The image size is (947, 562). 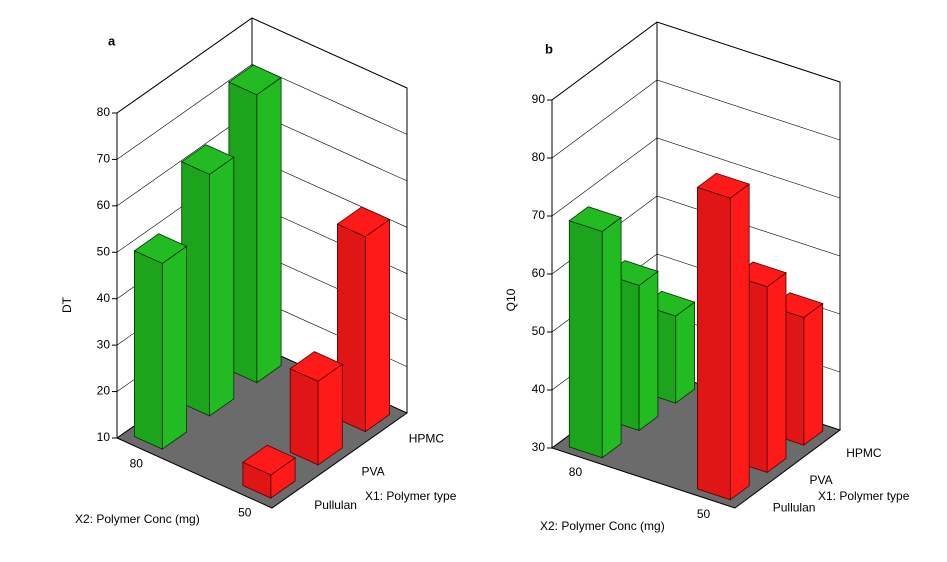 What do you see at coordinates (112, 40) in the screenshot?
I see `panel-title: a` at bounding box center [112, 40].